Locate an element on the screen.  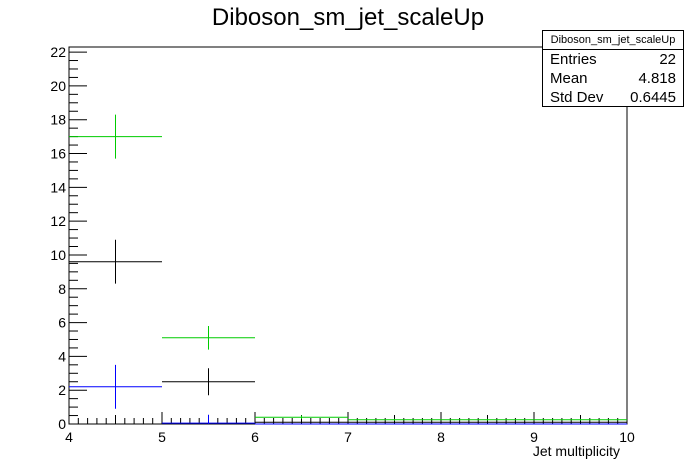
x-axis-label: Jet multiplicity is located at coordinates (576, 451).